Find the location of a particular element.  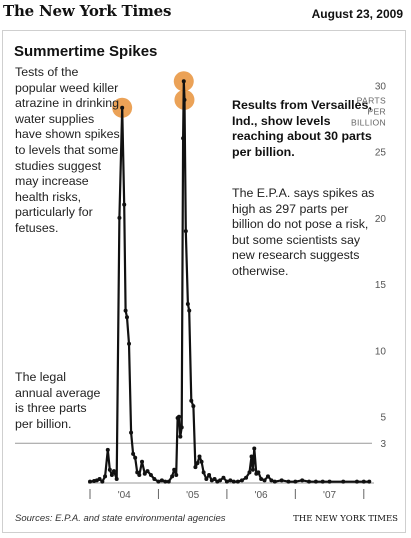

y-tick-label: 25 is located at coordinates (381, 153).